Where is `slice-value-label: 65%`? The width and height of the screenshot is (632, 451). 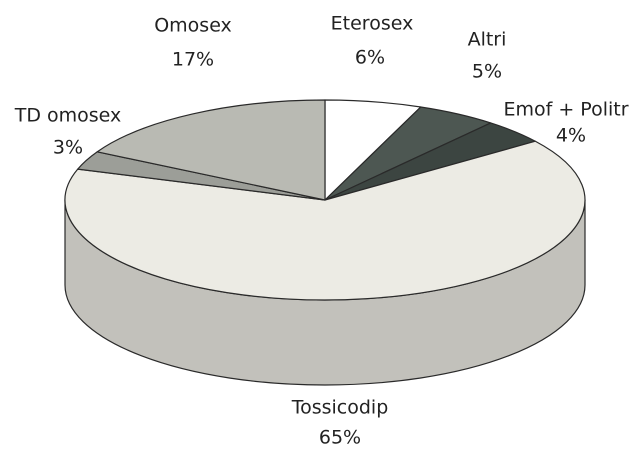 slice-value-label: 65% is located at coordinates (340, 438).